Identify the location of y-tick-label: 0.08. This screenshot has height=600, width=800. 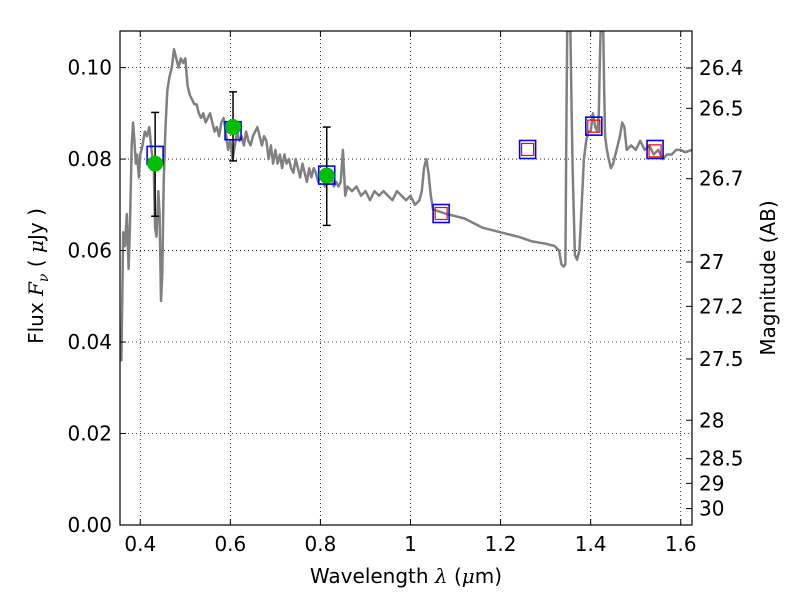
(89, 159).